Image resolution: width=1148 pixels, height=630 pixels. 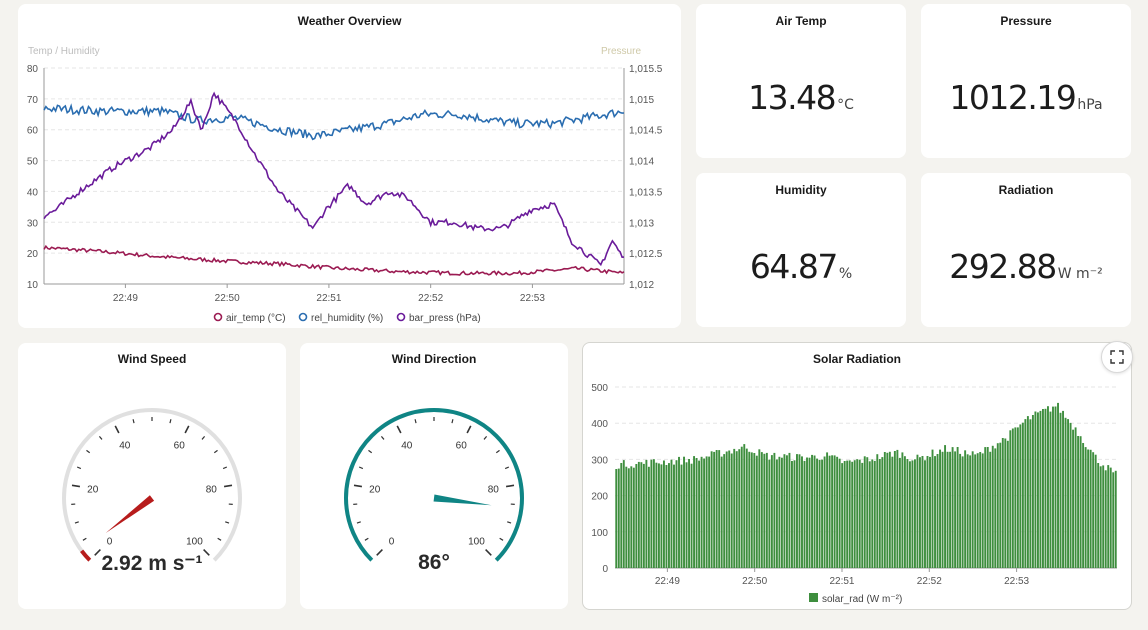 I want to click on wind-direction-gauge: 0 20 40 60 80 100, so click(x=434, y=485).